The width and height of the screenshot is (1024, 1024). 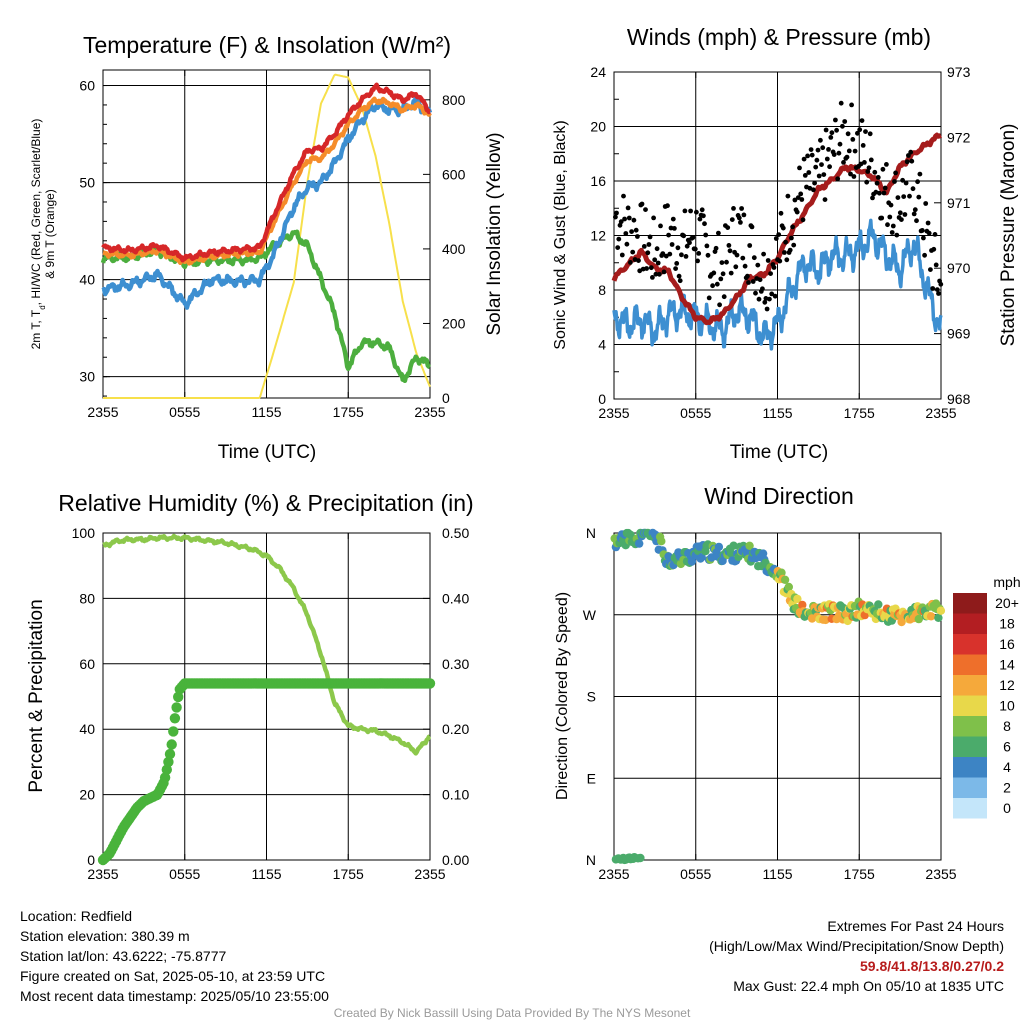 What do you see at coordinates (1007, 603) in the screenshot?
I see `colorbar-label: 20+` at bounding box center [1007, 603].